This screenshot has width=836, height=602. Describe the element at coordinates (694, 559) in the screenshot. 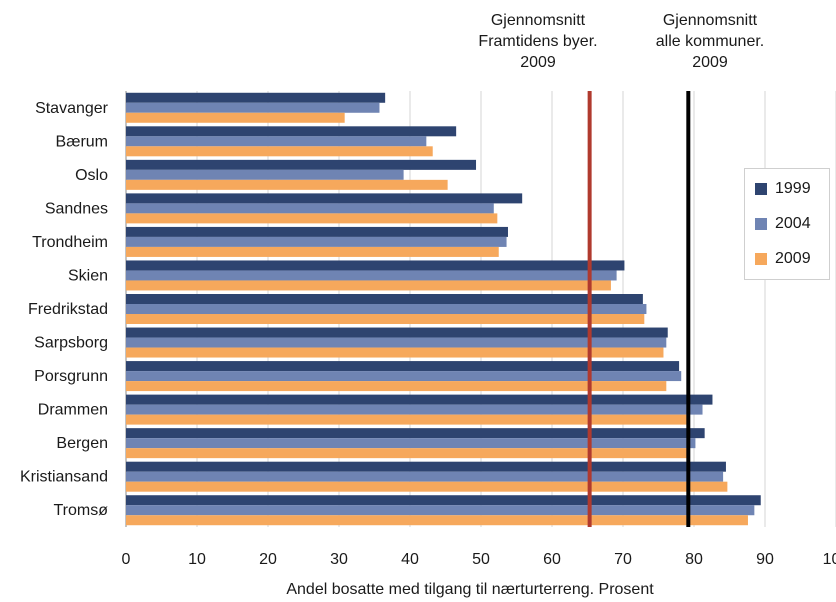

I see `x-tick-label: 80` at that location.